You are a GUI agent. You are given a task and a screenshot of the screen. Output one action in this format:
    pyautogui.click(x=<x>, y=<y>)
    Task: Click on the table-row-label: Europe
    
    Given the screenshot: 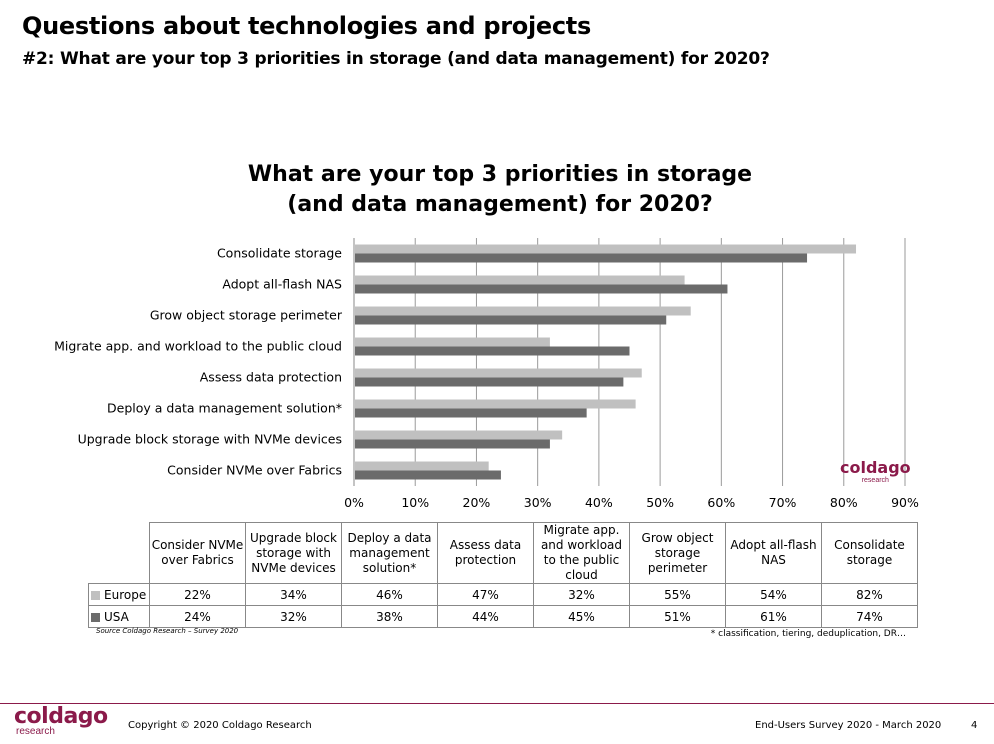 What is the action you would take?
    pyautogui.click(x=119, y=594)
    